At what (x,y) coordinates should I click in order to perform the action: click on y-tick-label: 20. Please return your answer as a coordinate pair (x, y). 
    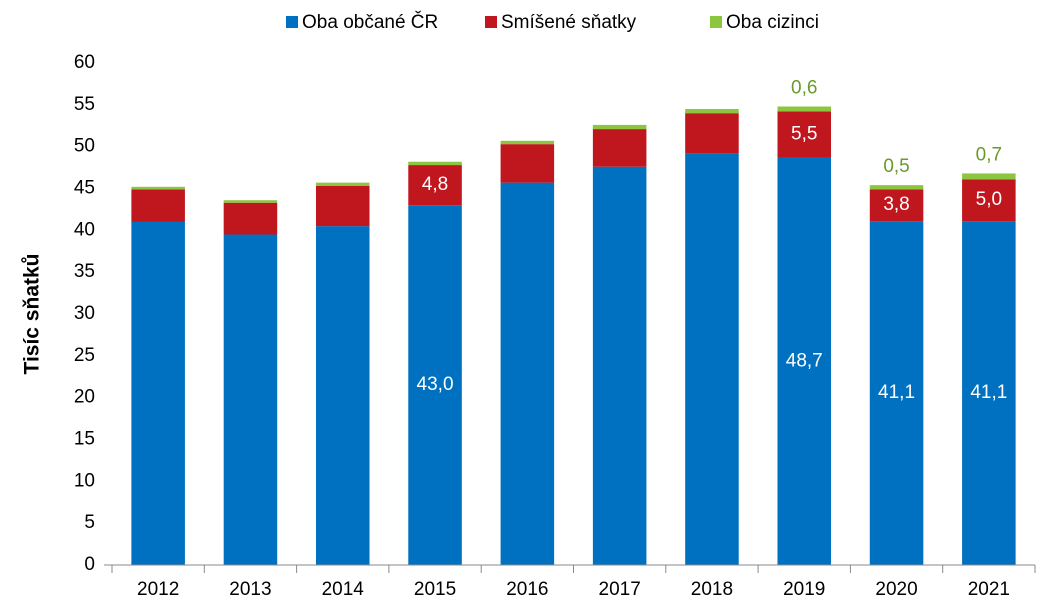
    Looking at the image, I should click on (84, 397).